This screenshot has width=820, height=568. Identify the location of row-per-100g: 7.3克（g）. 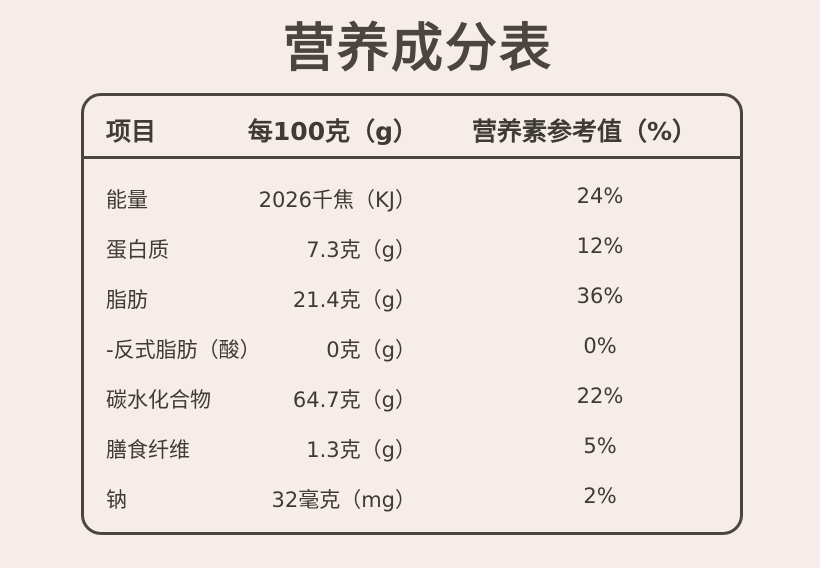
(361, 250).